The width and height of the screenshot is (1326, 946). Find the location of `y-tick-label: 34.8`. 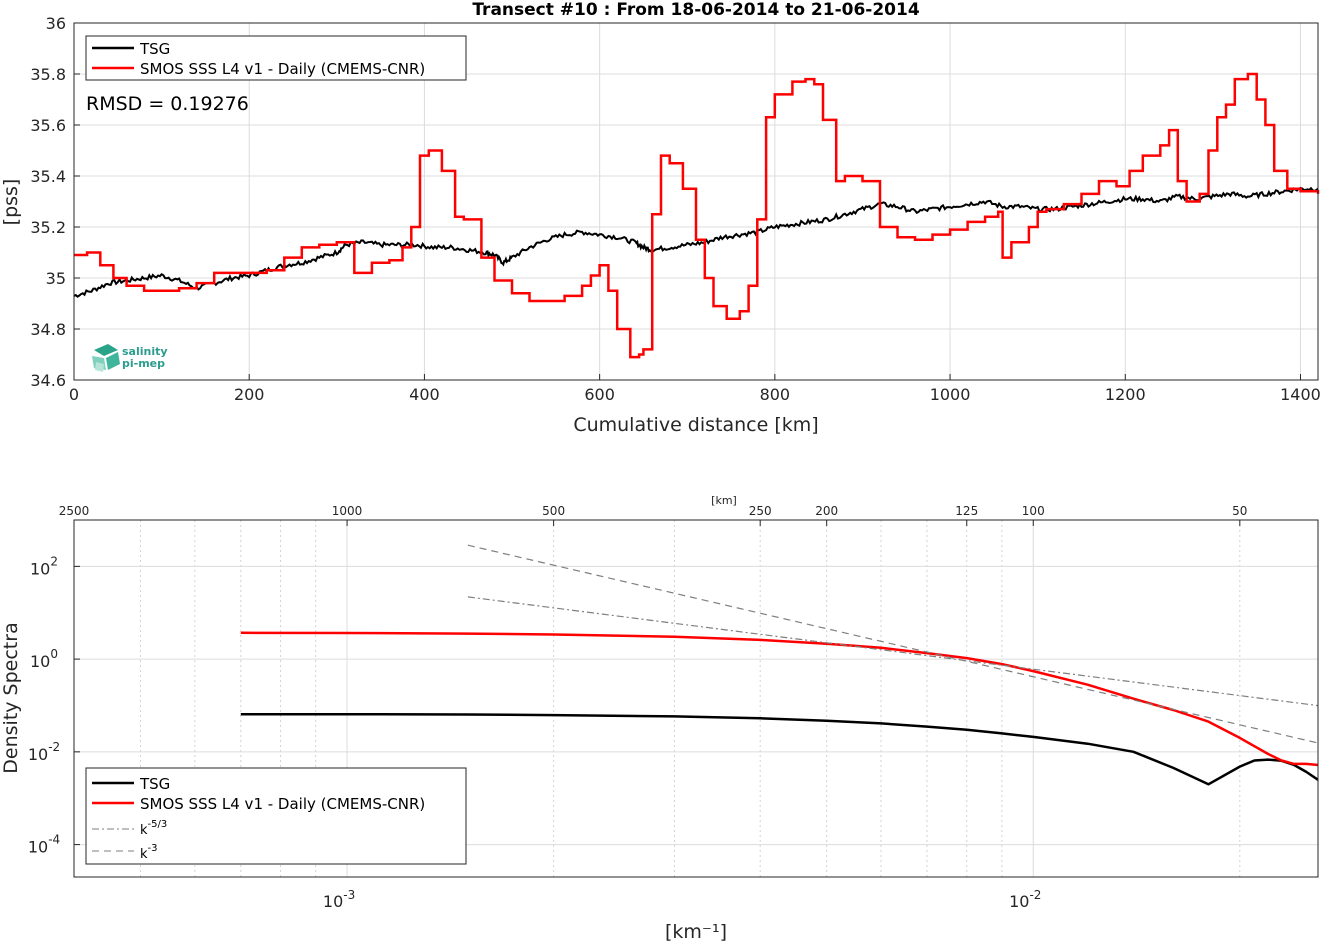

y-tick-label: 34.8 is located at coordinates (48, 329).